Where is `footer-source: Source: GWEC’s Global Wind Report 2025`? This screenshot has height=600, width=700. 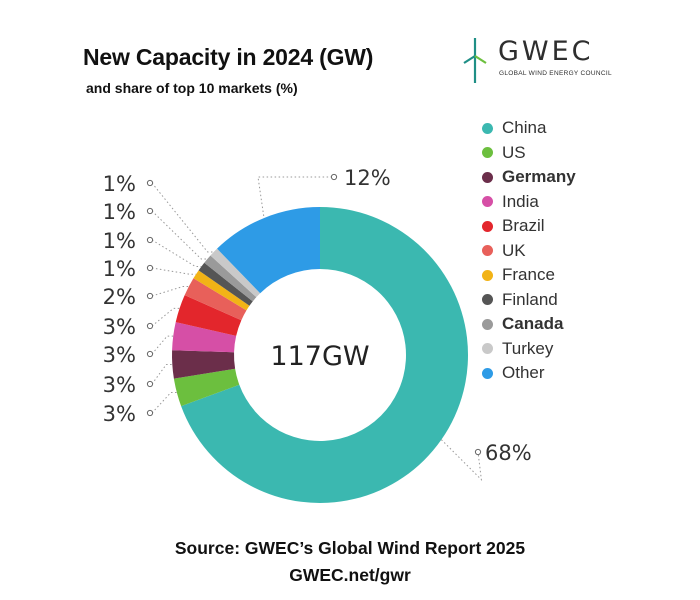
footer-source: Source: GWEC’s Global Wind Report 2025 is located at coordinates (350, 548).